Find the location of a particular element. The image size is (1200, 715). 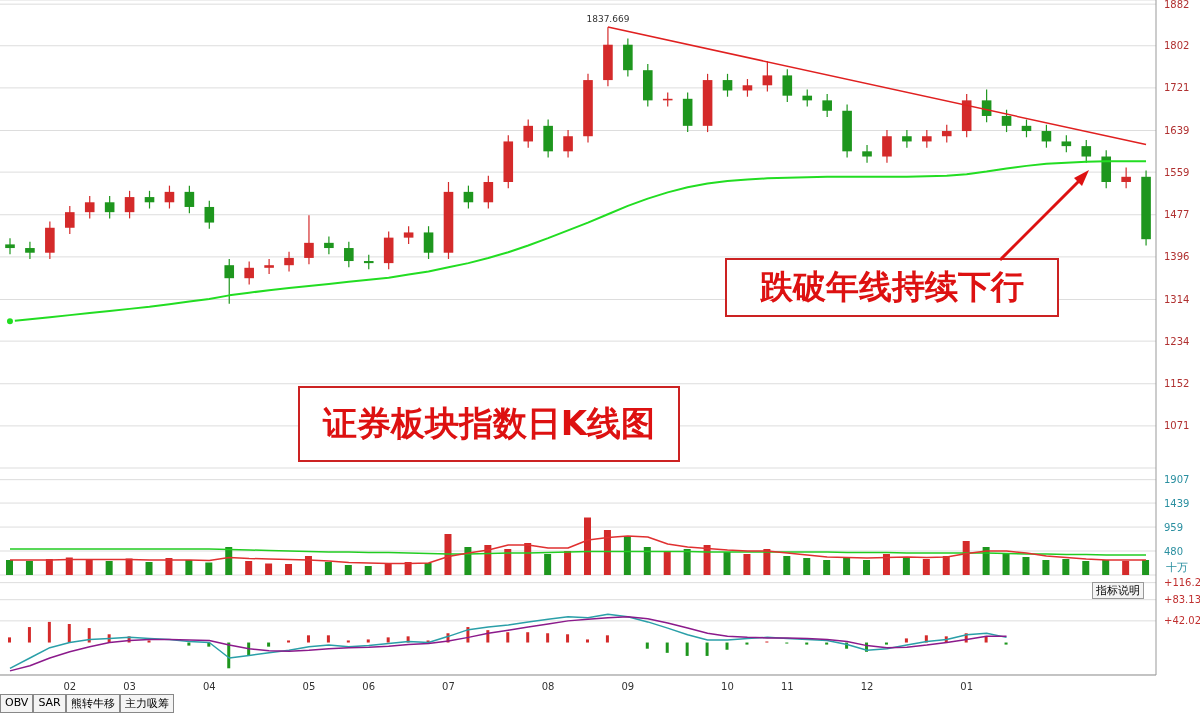

text: OBV is located at coordinates (17, 703).